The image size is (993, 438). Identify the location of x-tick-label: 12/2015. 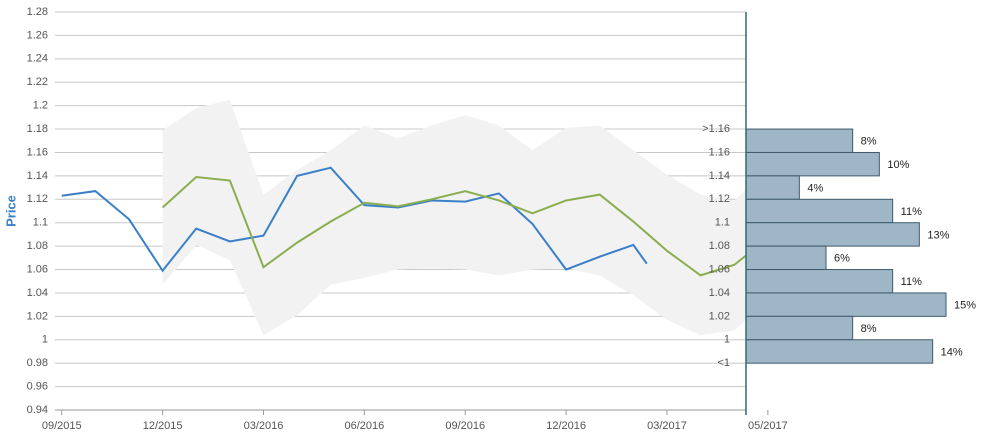
(163, 426).